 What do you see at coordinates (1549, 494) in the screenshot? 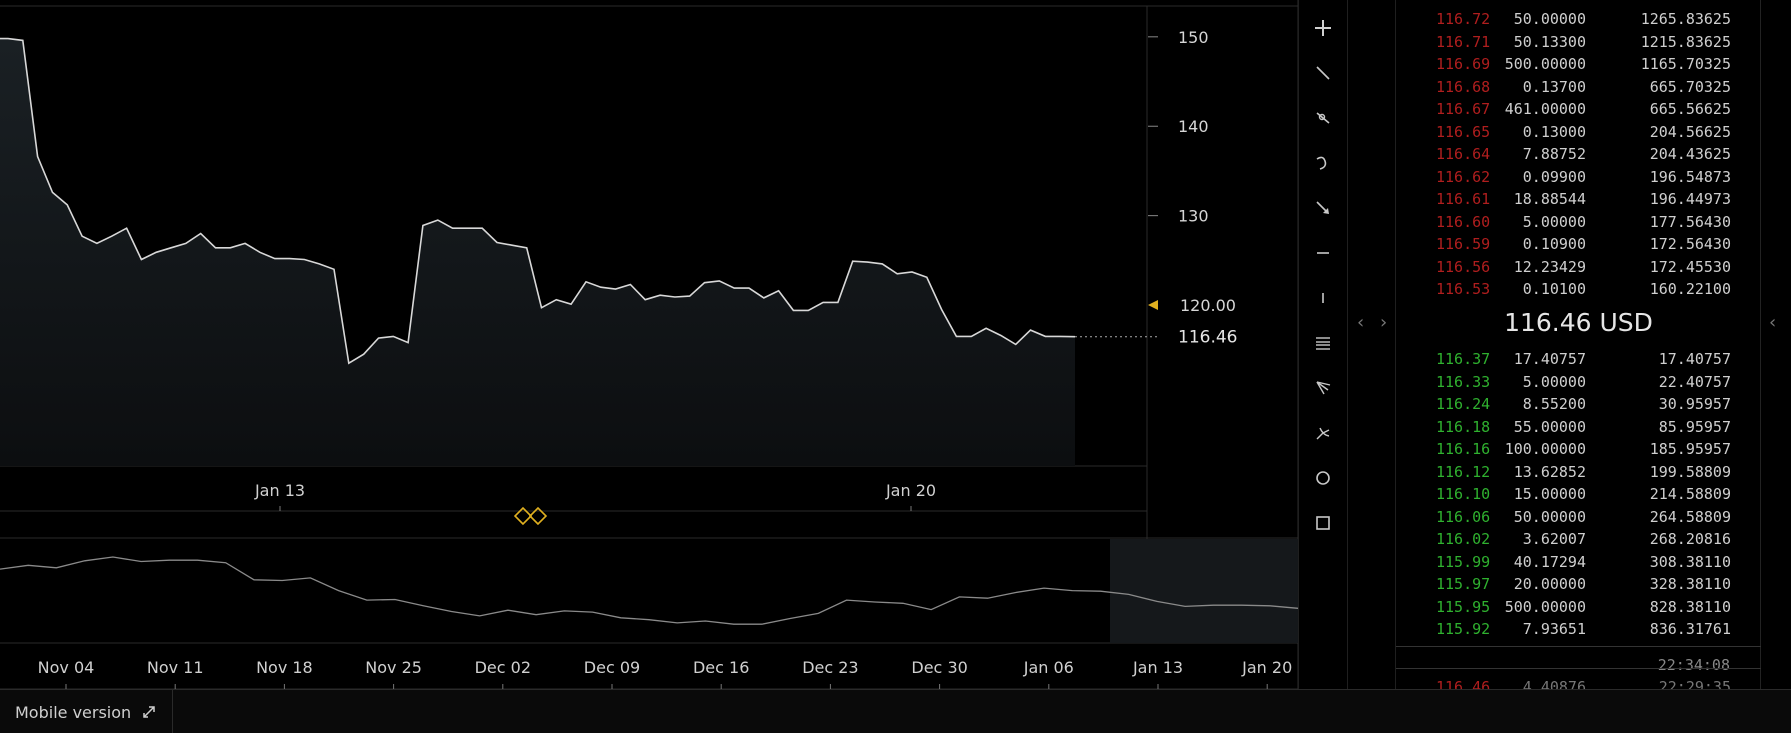
I see `bid-amount: 15.00000` at bounding box center [1549, 494].